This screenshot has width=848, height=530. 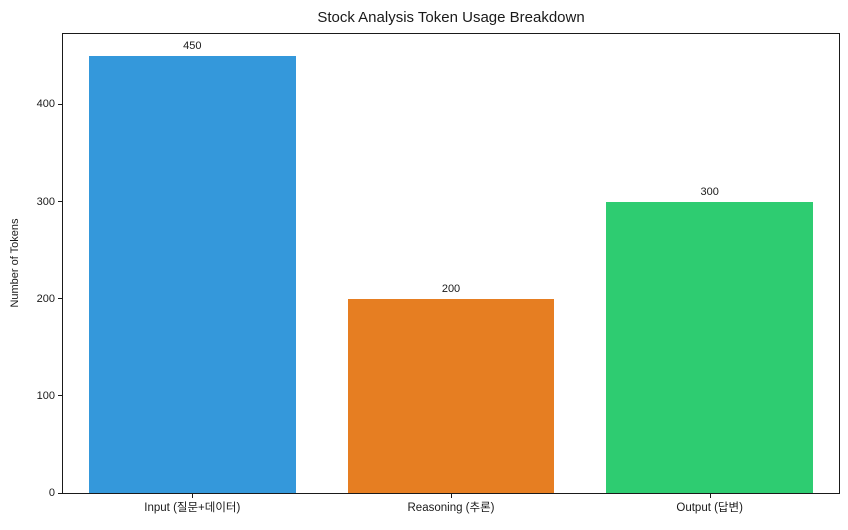 I want to click on y-tick-label: 0, so click(x=51, y=493).